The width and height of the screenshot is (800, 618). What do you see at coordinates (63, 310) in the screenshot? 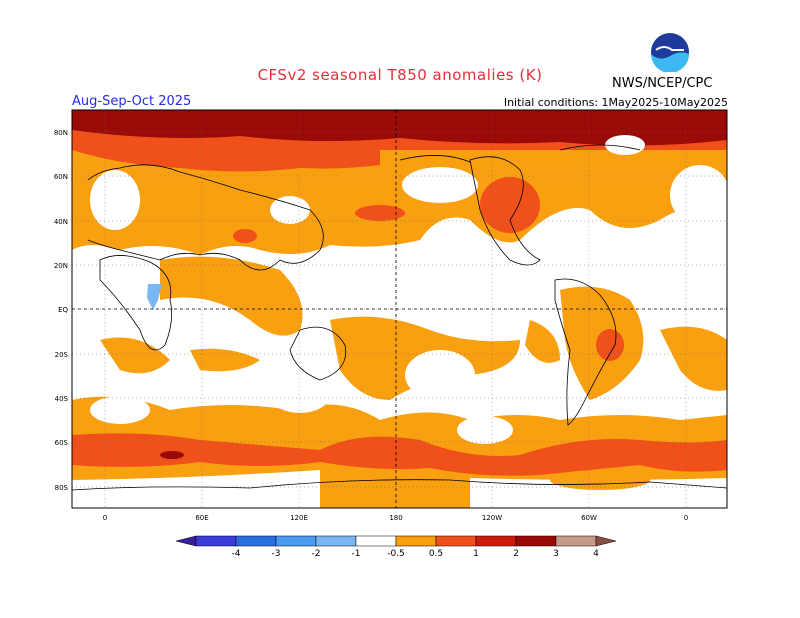
I see `lat-label: EQ` at bounding box center [63, 310].